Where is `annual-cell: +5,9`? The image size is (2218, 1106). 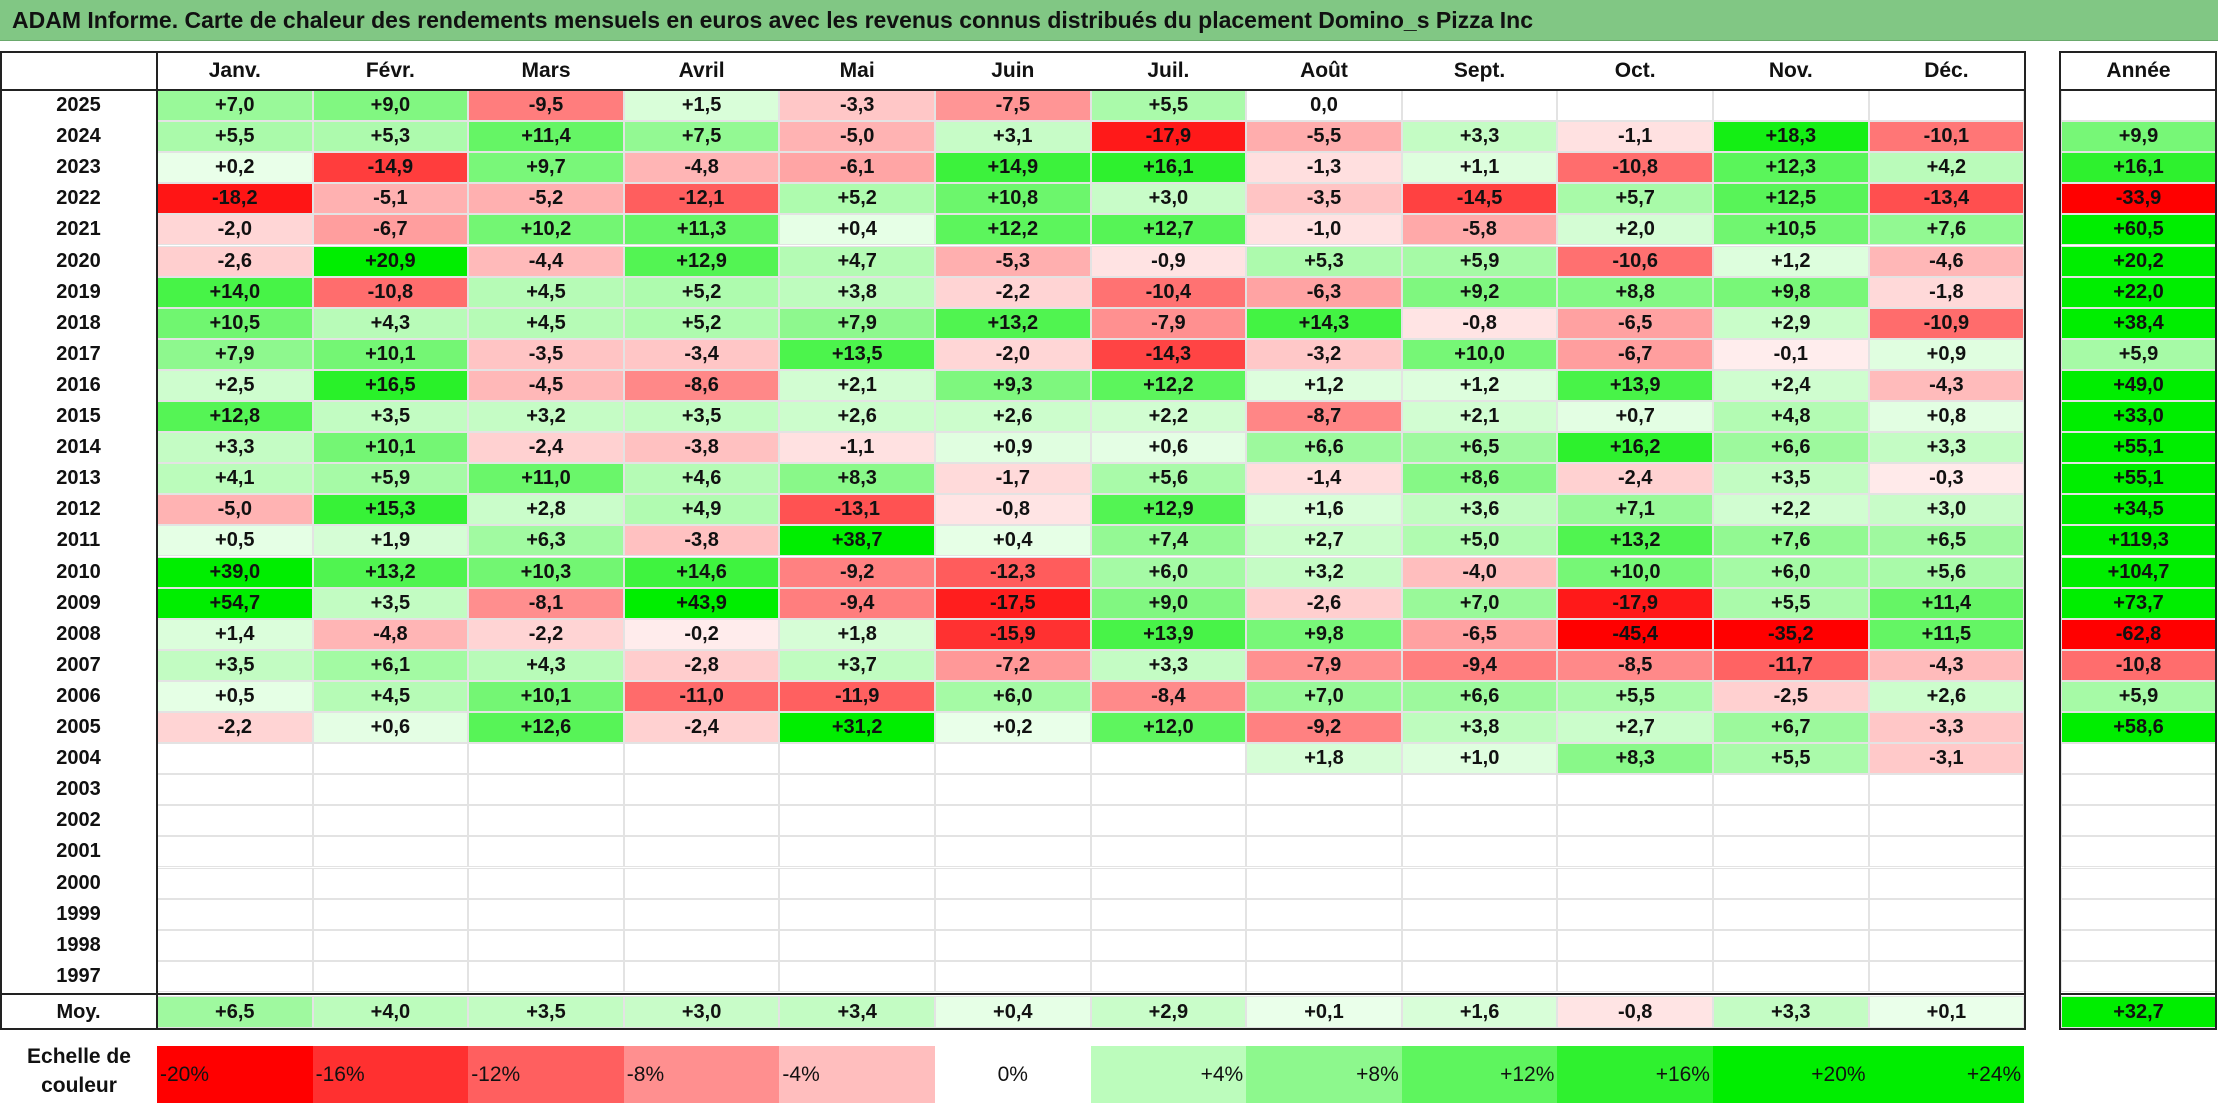 annual-cell: +5,9 is located at coordinates (2138, 354).